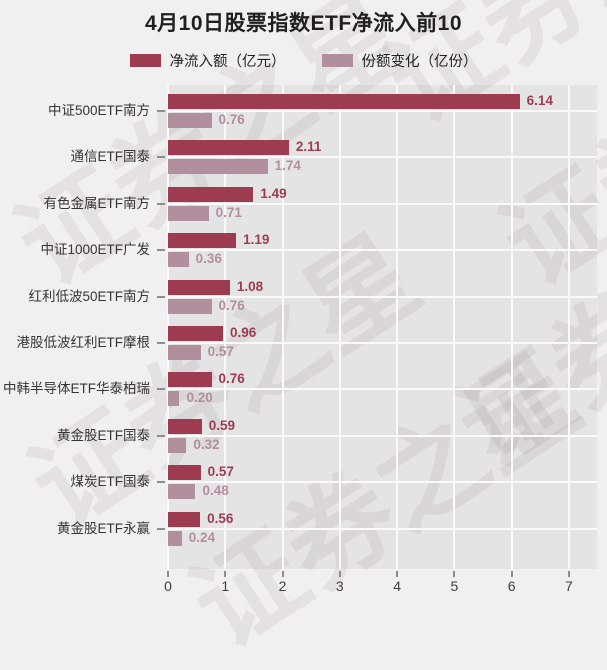  Describe the element at coordinates (225, 586) in the screenshot. I see `x-tick-label: 1` at that location.